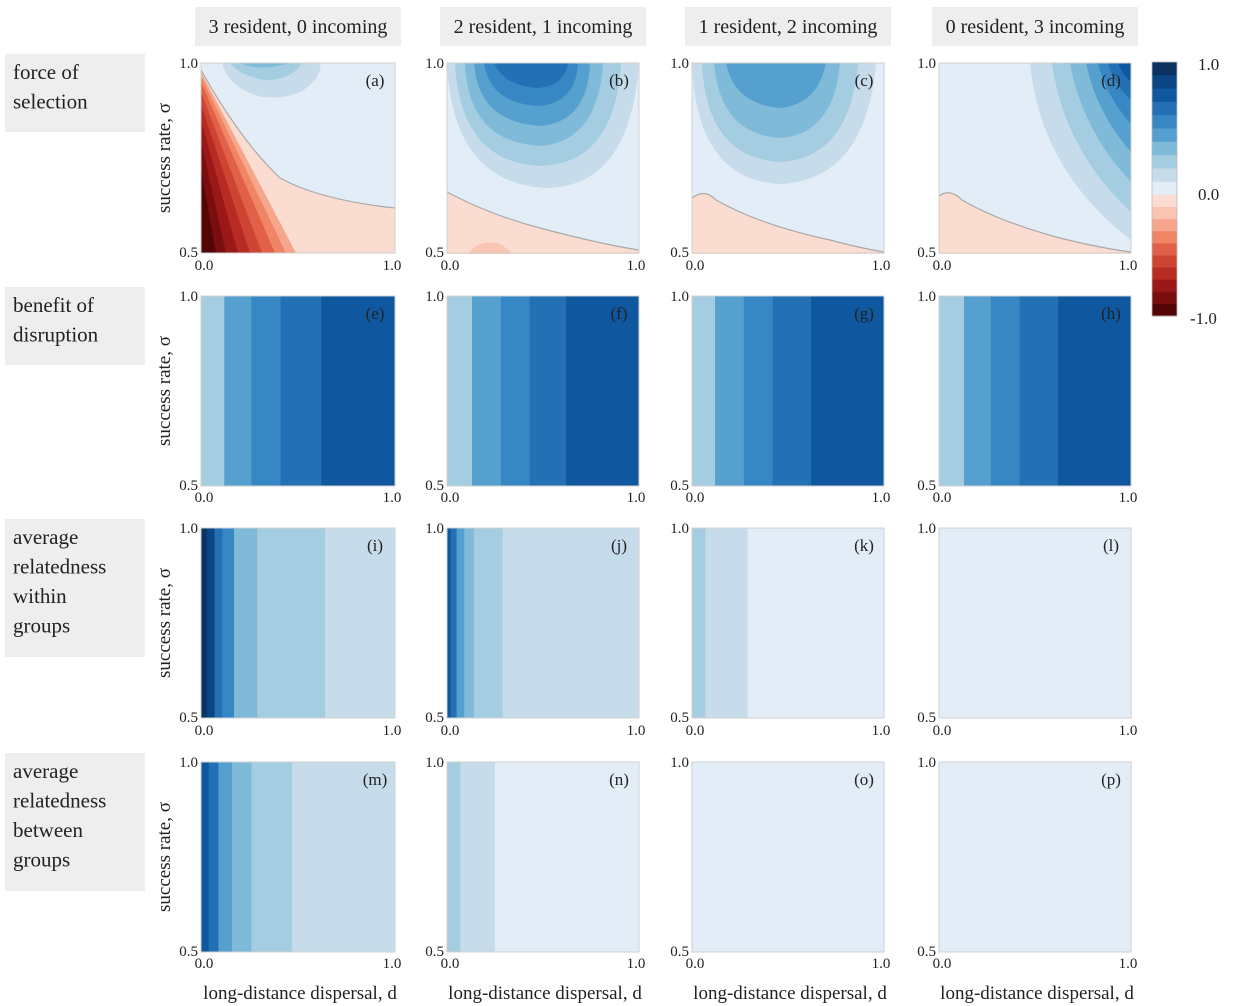 This screenshot has height=1006, width=1233. I want to click on panel-label: (p), so click(1111, 779).